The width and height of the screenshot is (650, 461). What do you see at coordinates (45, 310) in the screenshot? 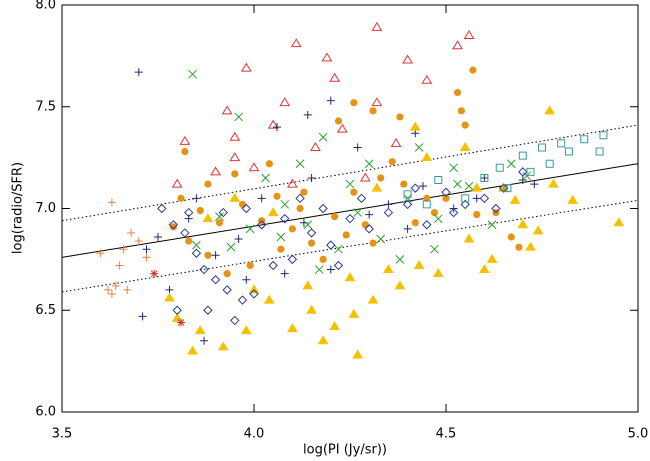
I see `y-tick-label: 6.5` at bounding box center [45, 310].